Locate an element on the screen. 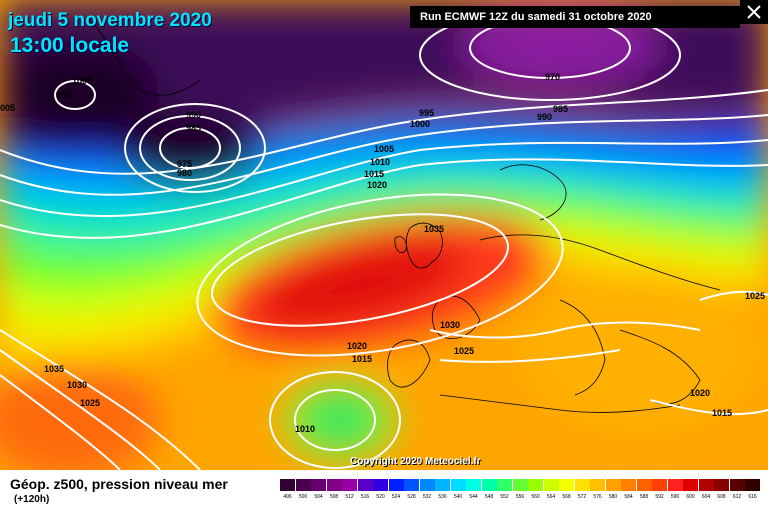 The image size is (768, 512). scale-label: 608 is located at coordinates (721, 497).